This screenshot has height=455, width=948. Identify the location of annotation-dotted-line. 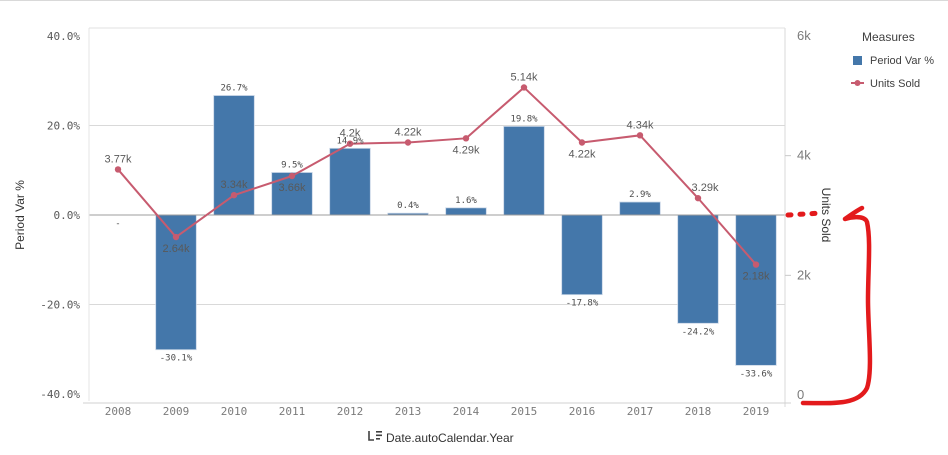
(805, 214).